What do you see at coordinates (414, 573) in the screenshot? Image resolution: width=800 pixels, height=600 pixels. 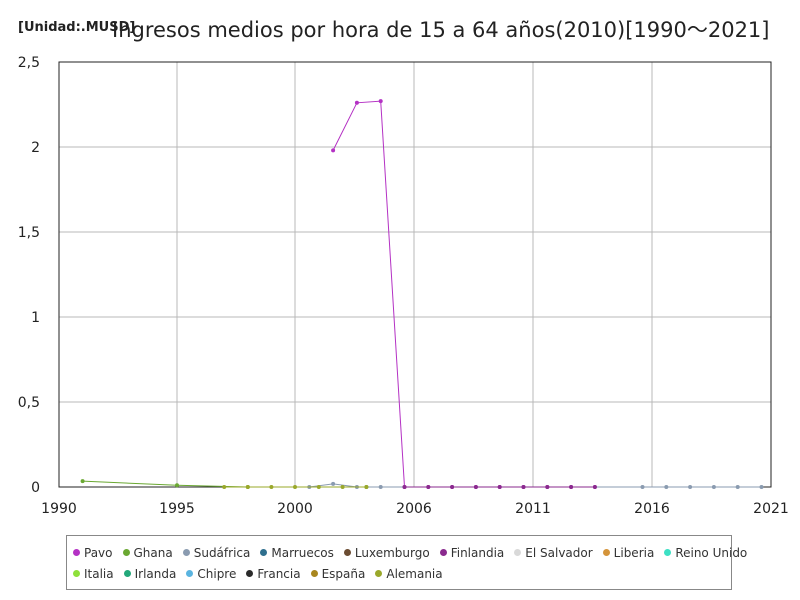 I see `legend-label: Alemania` at bounding box center [414, 573].